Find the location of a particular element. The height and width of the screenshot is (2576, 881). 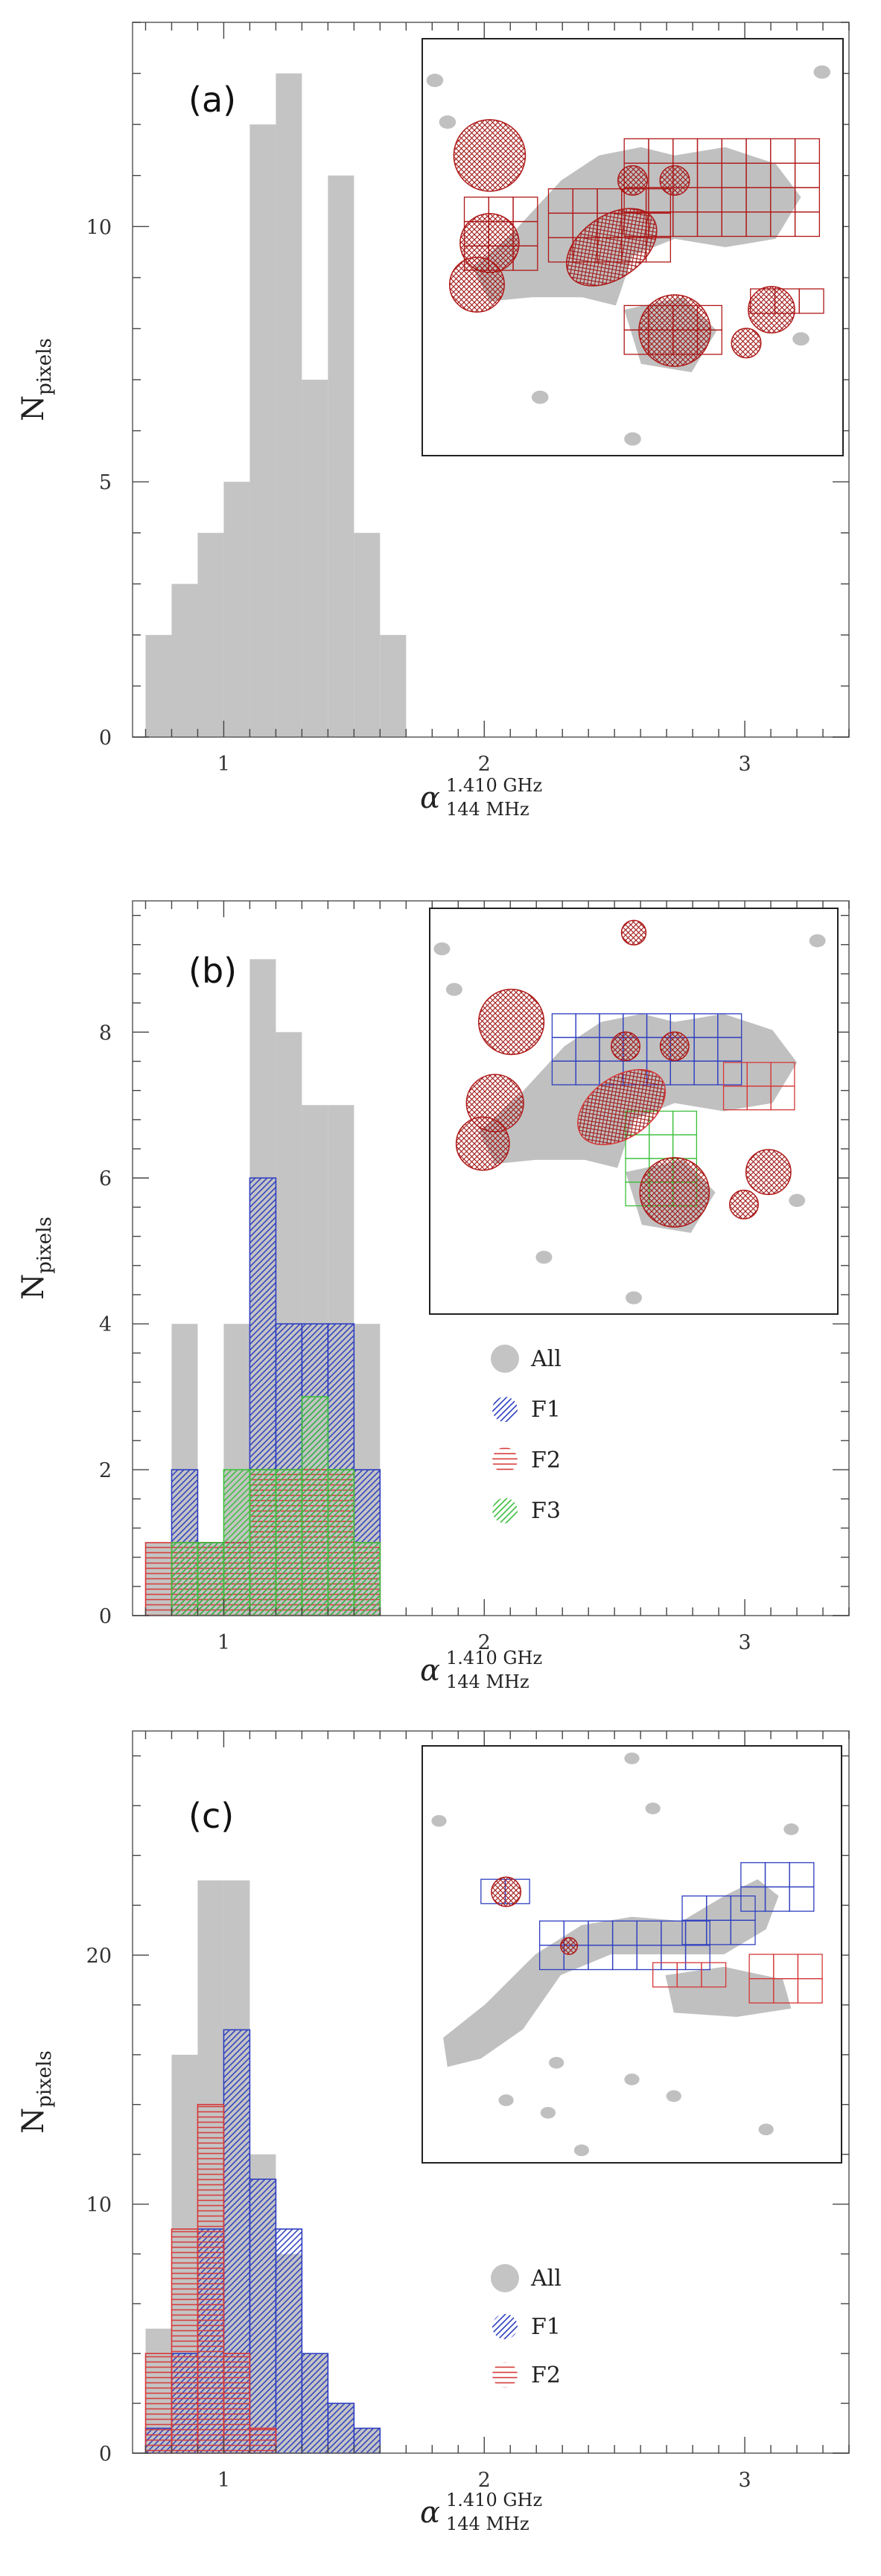

y-tick-label: 2 is located at coordinates (105, 1470).